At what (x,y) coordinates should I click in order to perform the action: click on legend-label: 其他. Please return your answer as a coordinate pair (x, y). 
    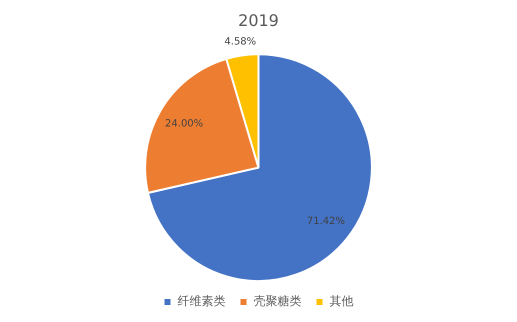
    Looking at the image, I should click on (342, 301).